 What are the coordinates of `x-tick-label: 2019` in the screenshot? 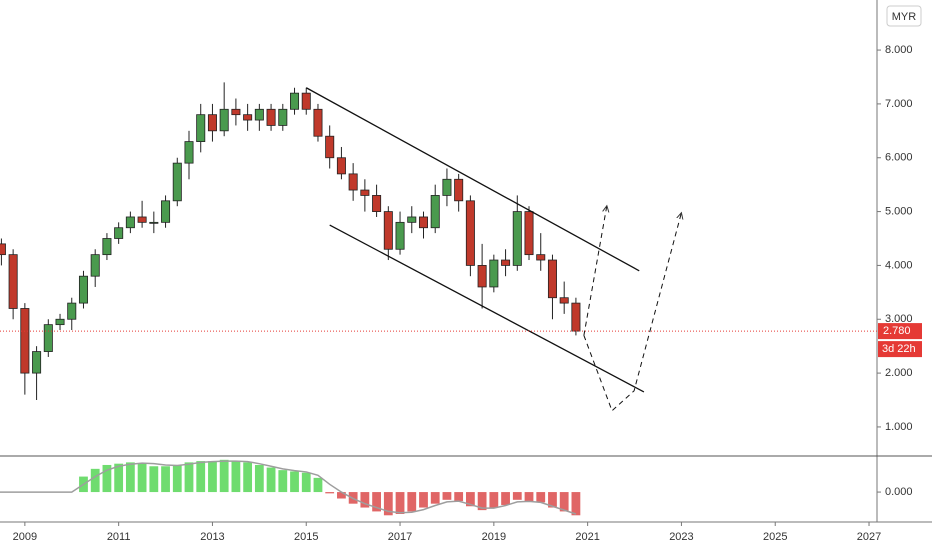 It's located at (494, 537).